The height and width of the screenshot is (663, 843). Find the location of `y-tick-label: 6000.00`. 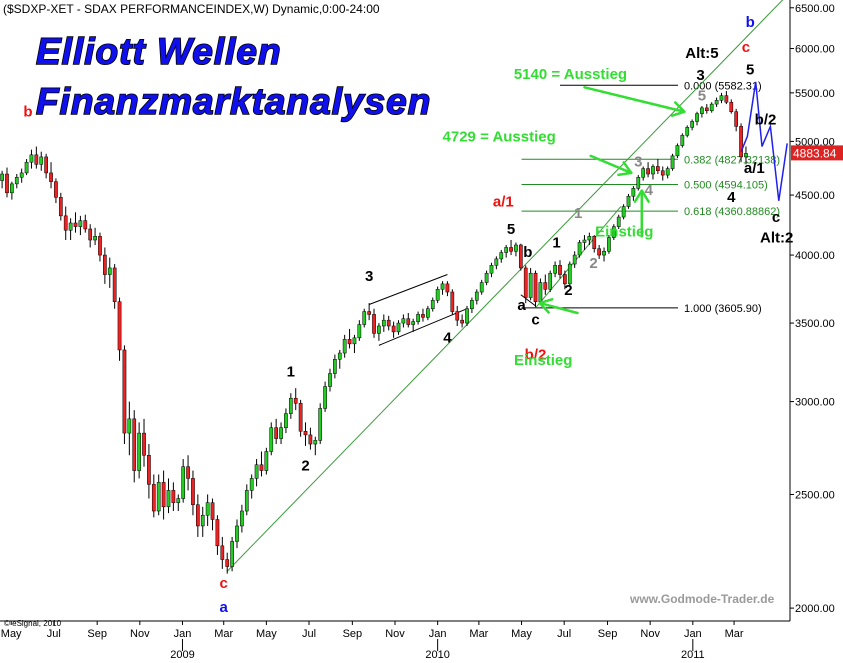

y-tick-label: 6000.00 is located at coordinates (815, 50).